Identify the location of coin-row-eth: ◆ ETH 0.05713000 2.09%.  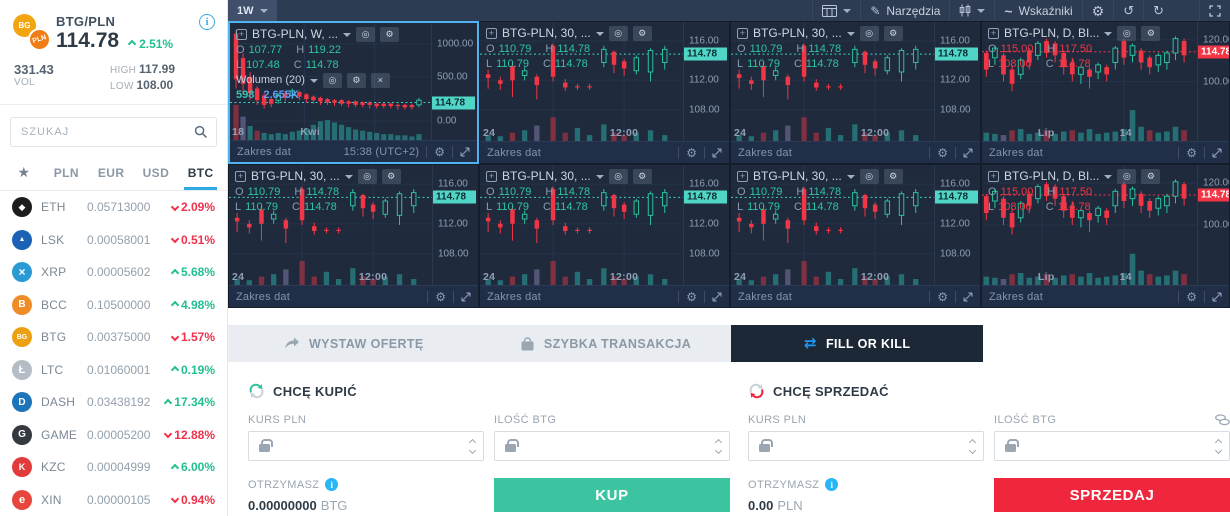
(113, 207).